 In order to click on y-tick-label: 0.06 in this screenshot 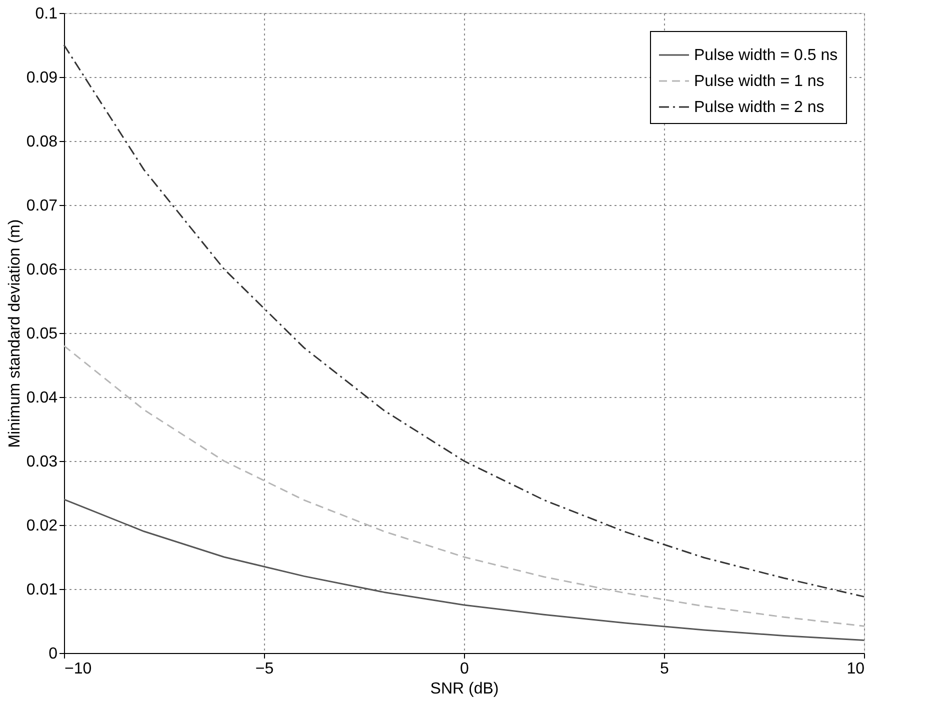, I will do `click(42, 270)`.